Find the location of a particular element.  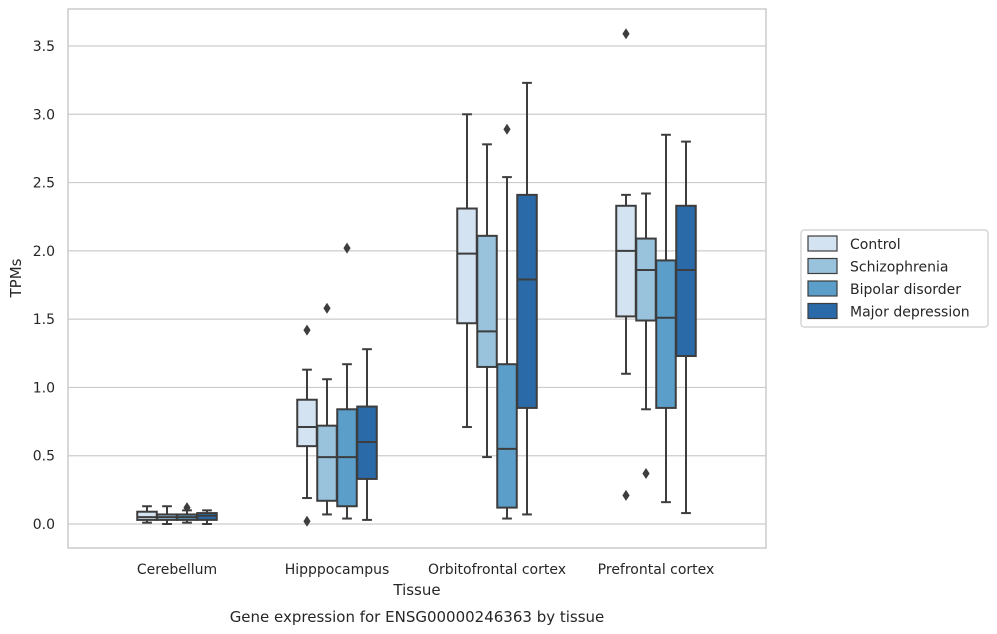

y-axis-label: TPMs is located at coordinates (16, 278).